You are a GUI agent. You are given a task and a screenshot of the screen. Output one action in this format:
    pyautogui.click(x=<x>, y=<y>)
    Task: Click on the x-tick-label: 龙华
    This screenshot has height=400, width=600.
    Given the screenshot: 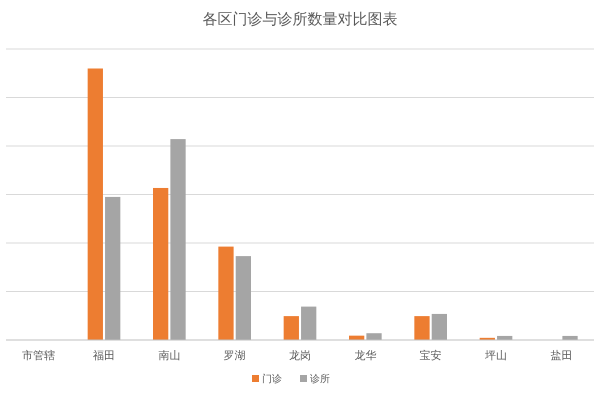 What is the action you would take?
    pyautogui.click(x=365, y=355)
    